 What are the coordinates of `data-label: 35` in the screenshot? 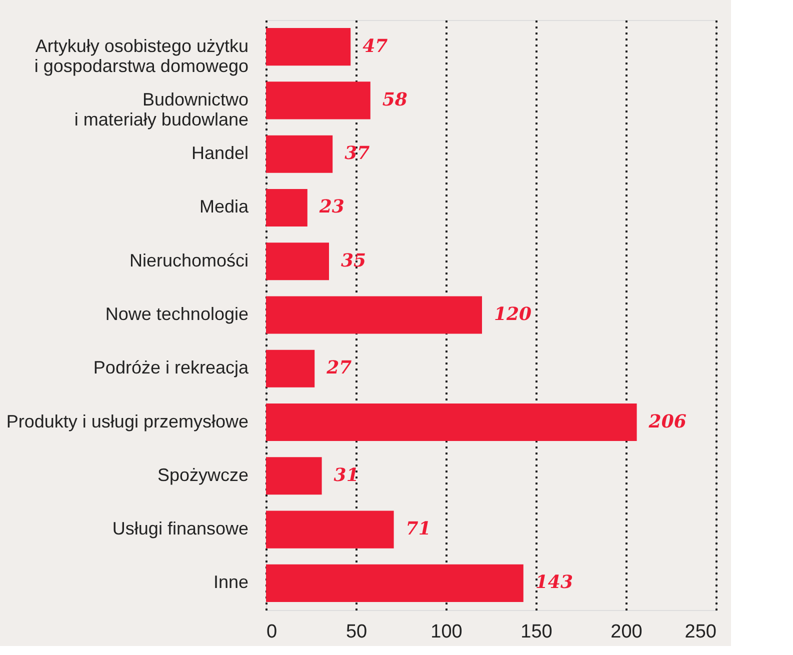 It's located at (353, 261).